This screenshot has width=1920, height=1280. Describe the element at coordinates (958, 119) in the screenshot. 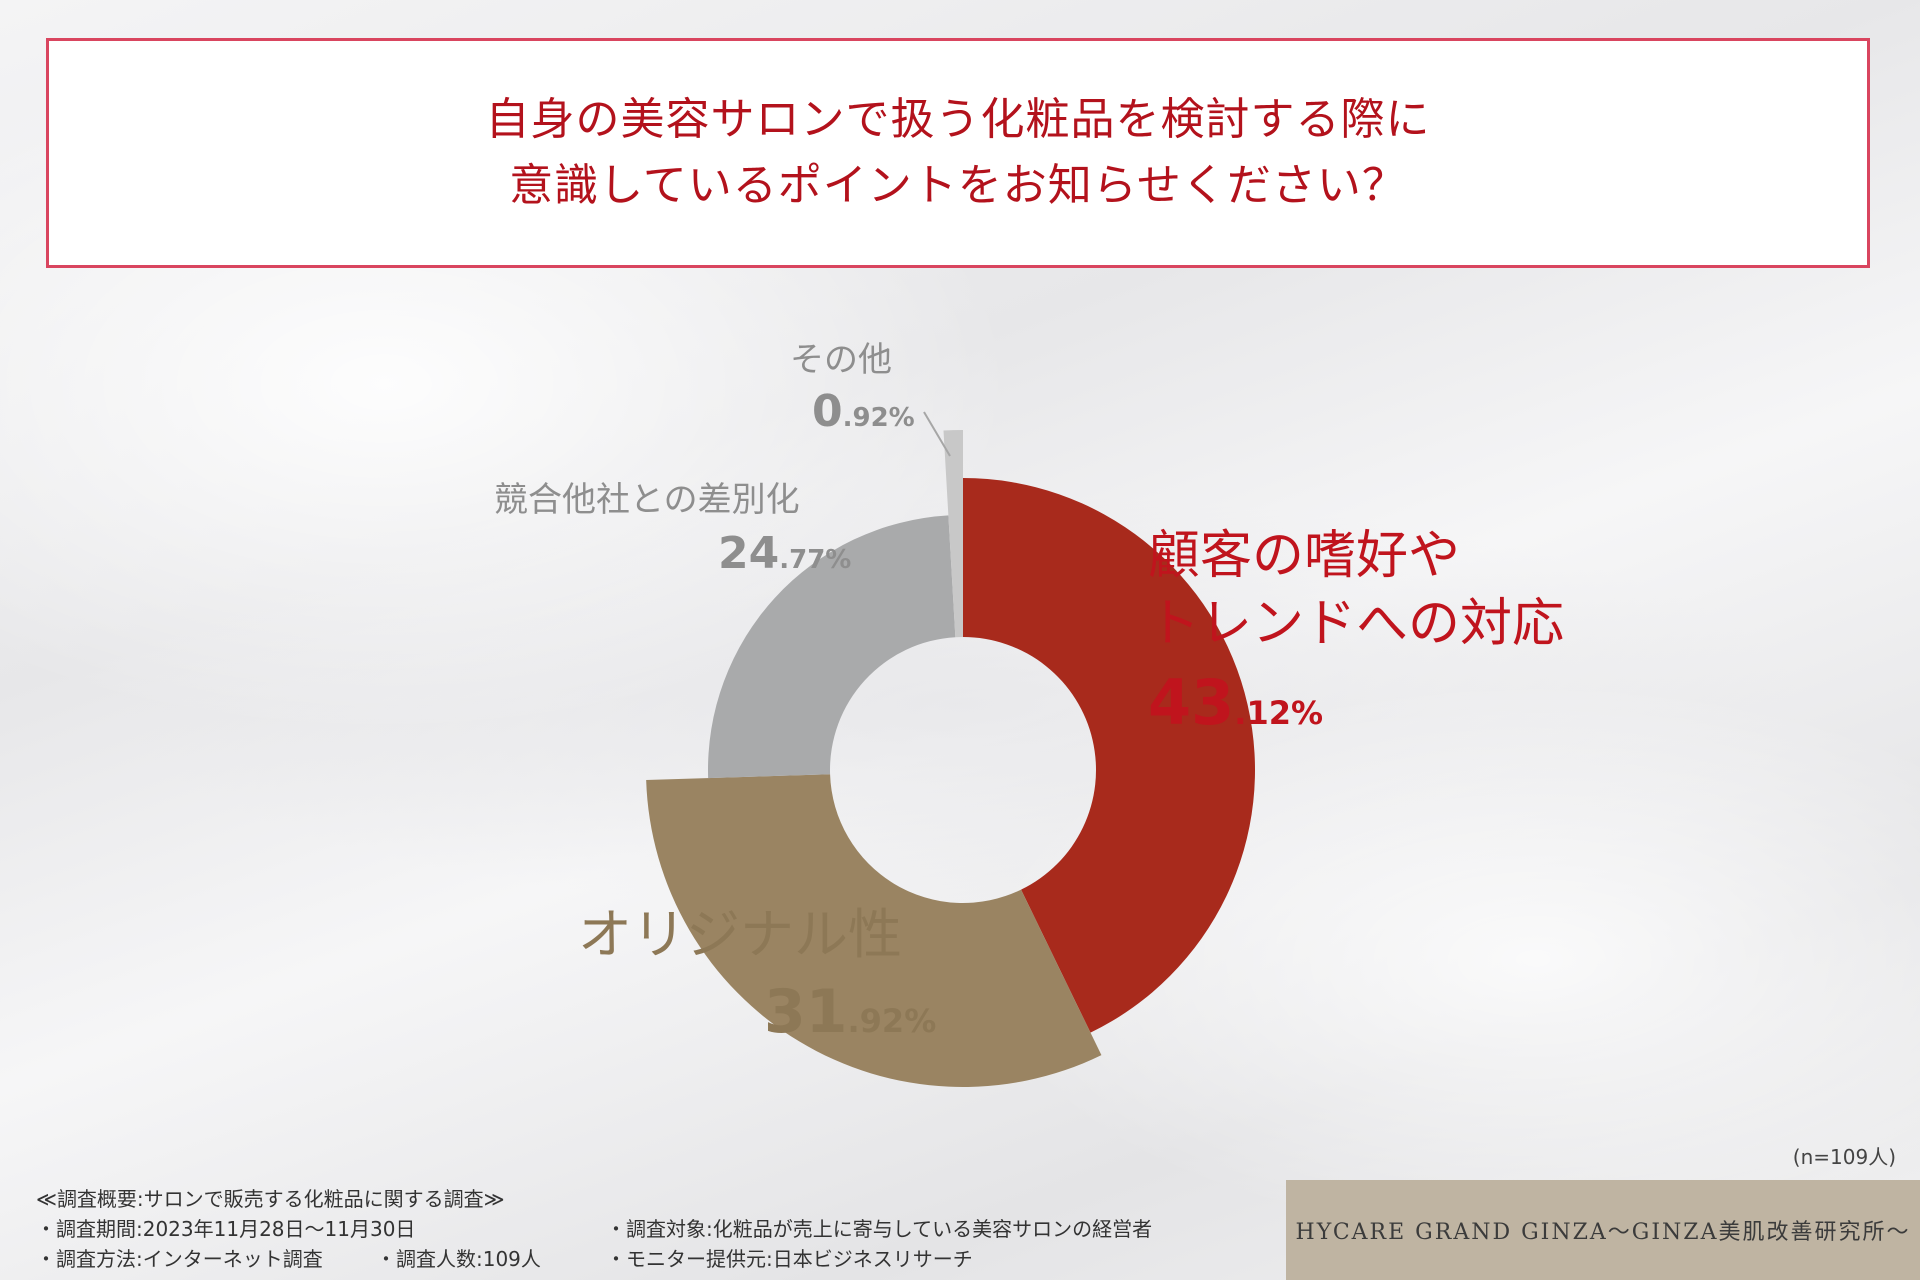

I see `chart-title-line1: 自身の美容サロンで扱う化粧品を検討する際に` at that location.